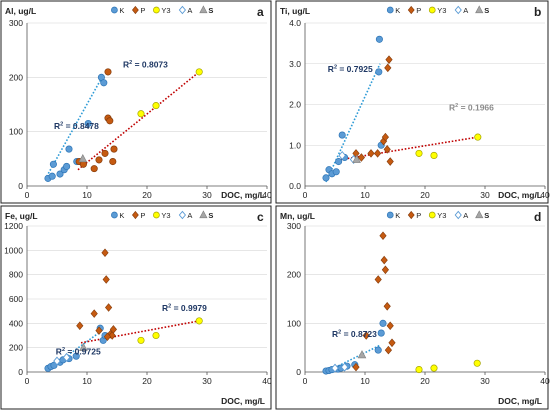 This screenshot has width=550, height=411. Describe the element at coordinates (142, 10) in the screenshot. I see `legend-label: P` at that location.